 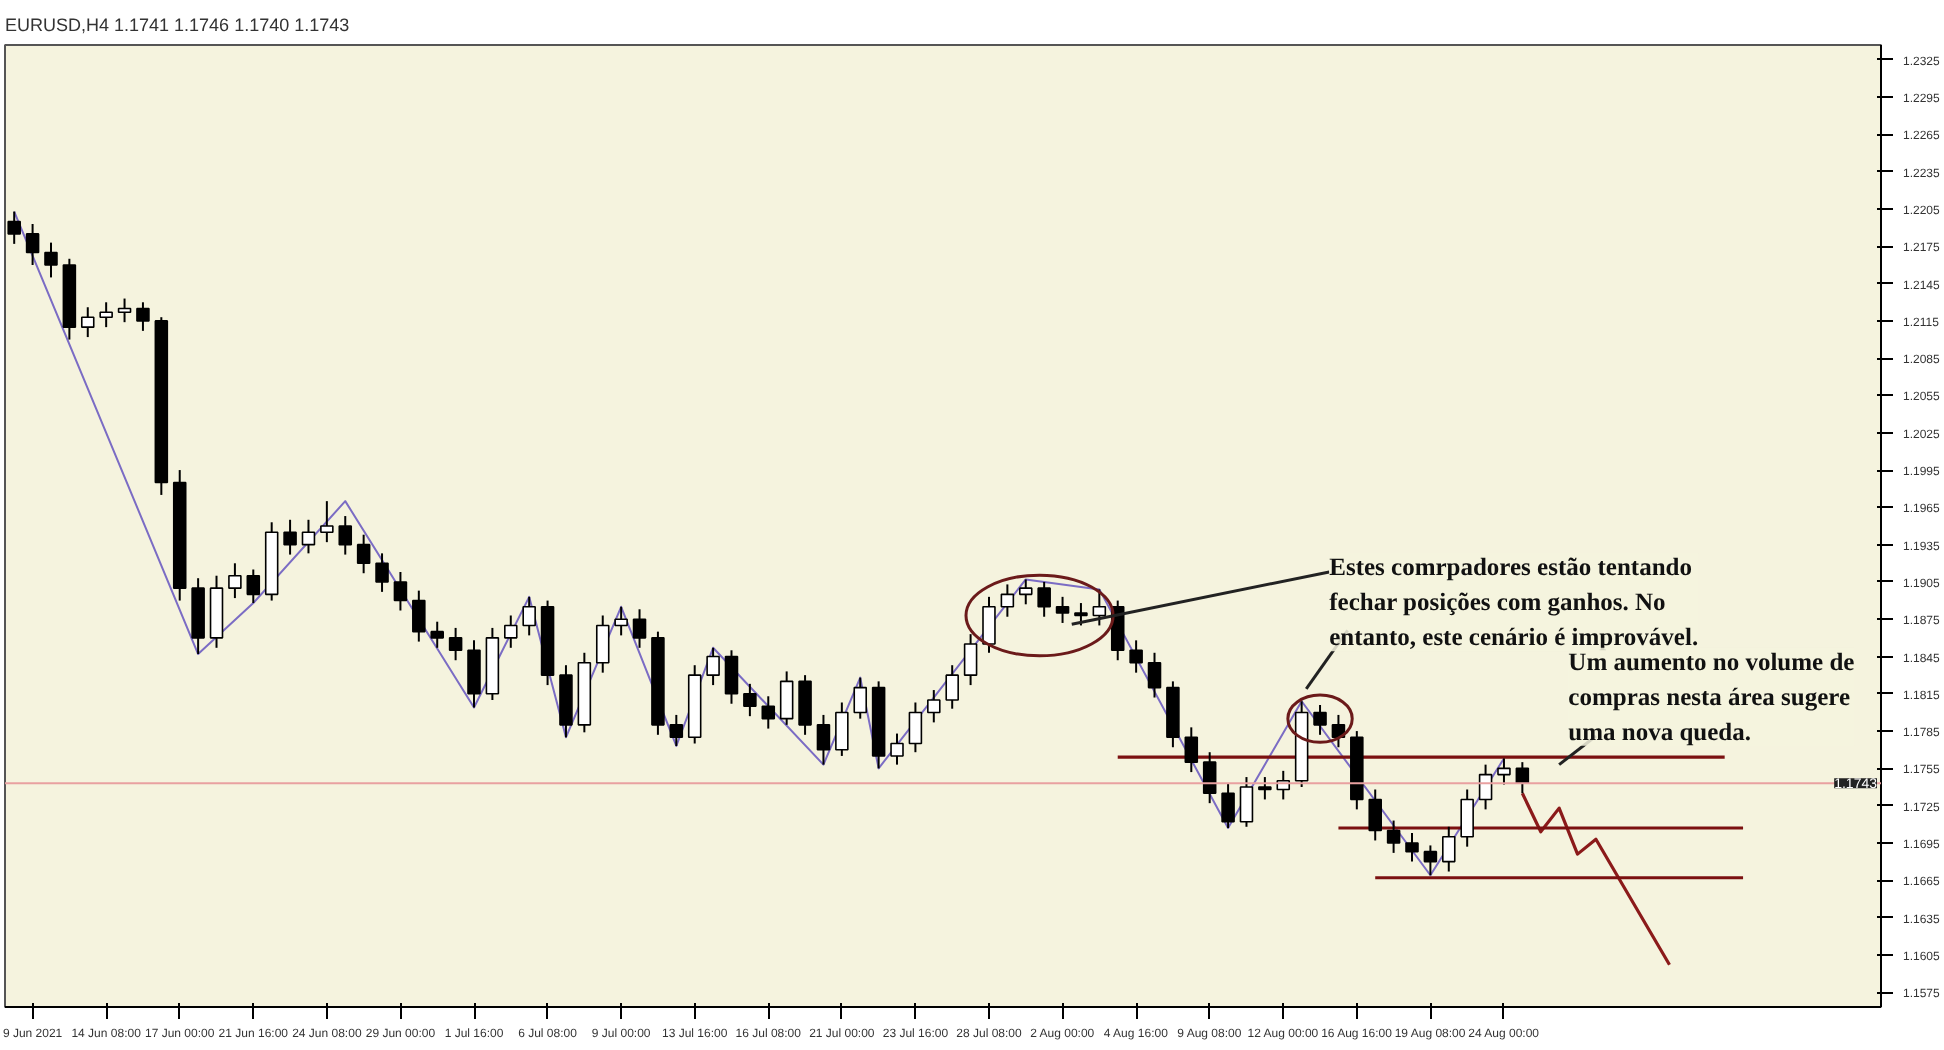 What do you see at coordinates (1514, 602) in the screenshot?
I see `annotation: Estes comrpadores estão tentando fechar posições com ganhos. No entanto, este cenário é improvável.` at bounding box center [1514, 602].